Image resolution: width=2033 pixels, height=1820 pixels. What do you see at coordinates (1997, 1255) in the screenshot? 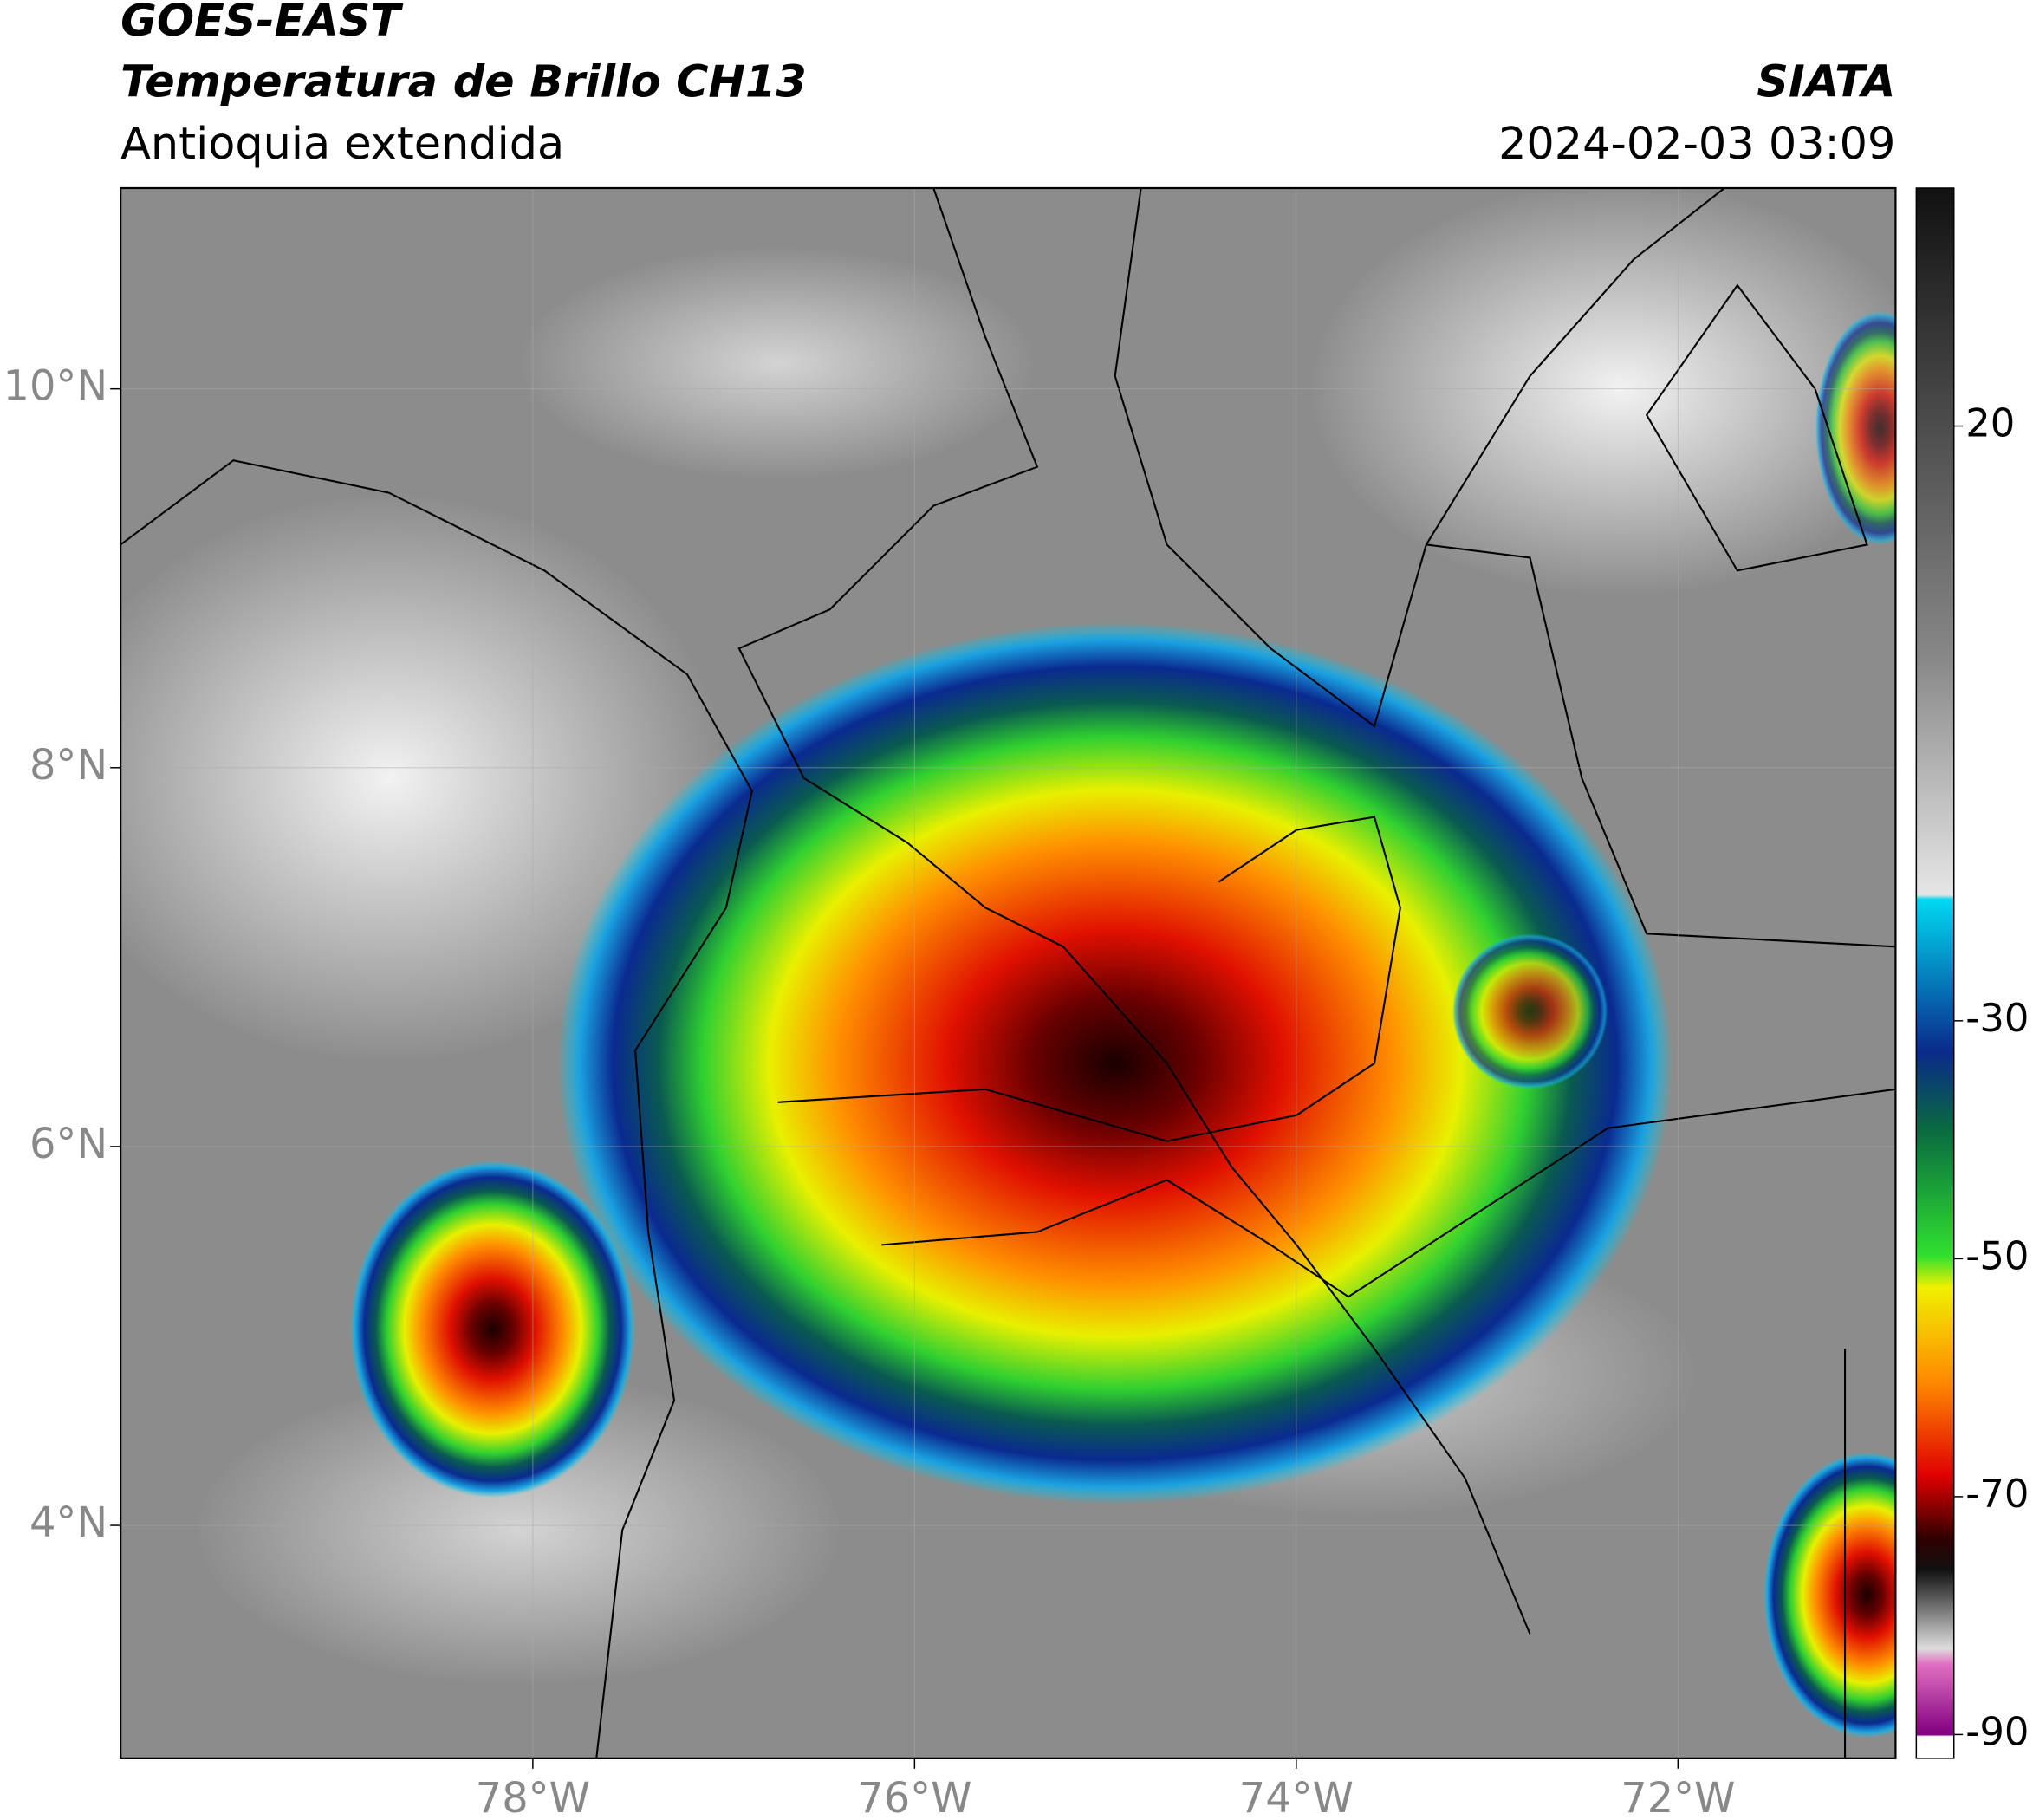
I see `colorbar-tick-label: -50` at bounding box center [1997, 1255].